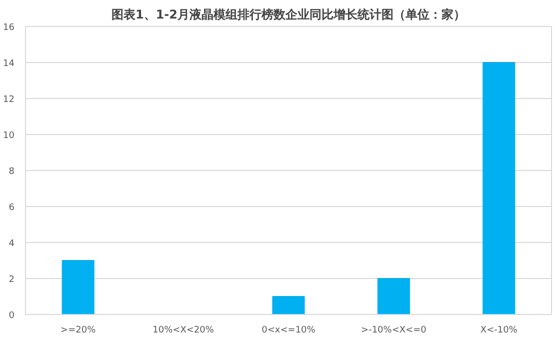 The width and height of the screenshot is (556, 338). Describe the element at coordinates (9, 64) in the screenshot. I see `y-tick-label: 14` at that location.